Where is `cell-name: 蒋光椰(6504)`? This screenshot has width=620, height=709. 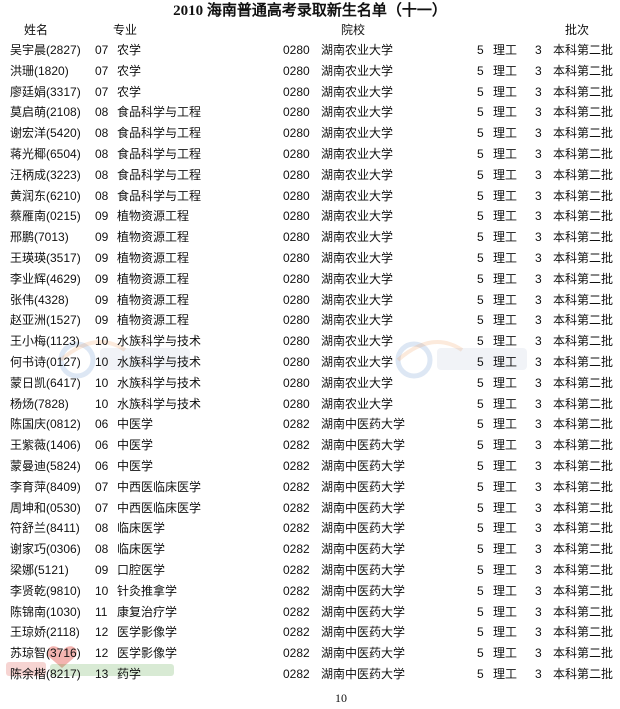
cell-name: 蒋光椰(6504) is located at coordinates (45, 154).